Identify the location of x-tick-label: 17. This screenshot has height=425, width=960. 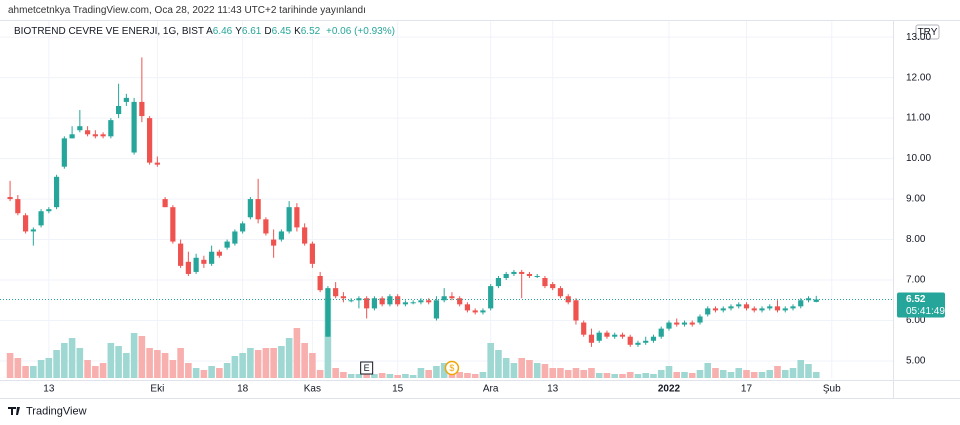
(747, 389).